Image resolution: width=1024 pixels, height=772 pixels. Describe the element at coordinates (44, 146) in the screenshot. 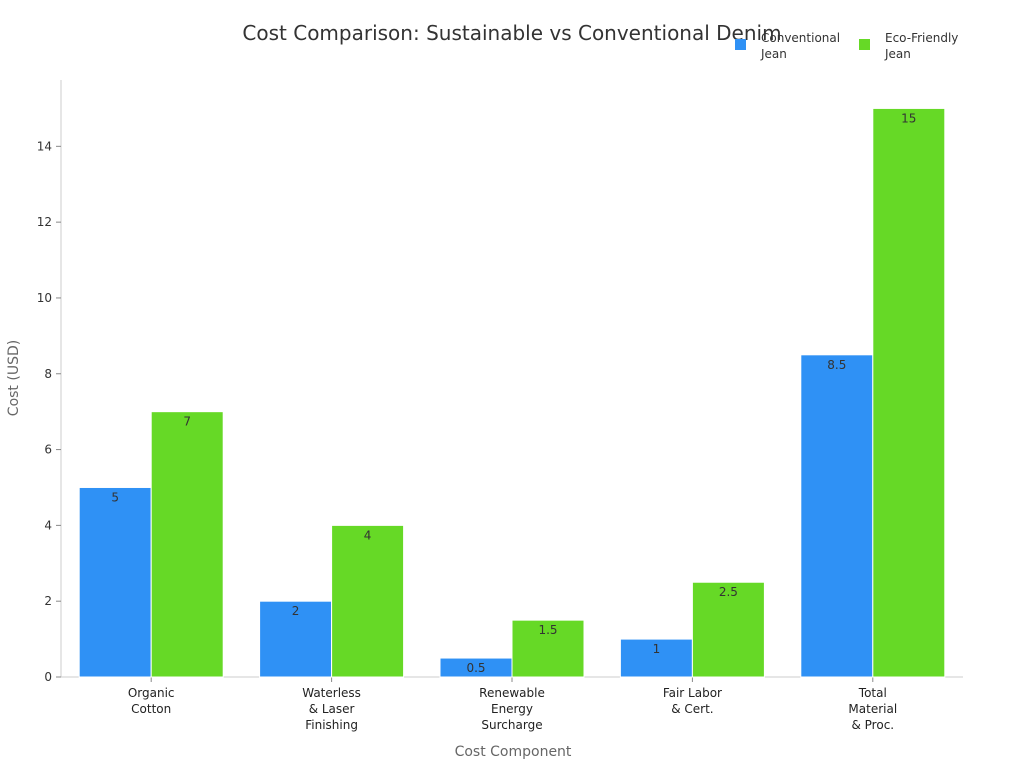

I see `y-tick-label: 14` at that location.